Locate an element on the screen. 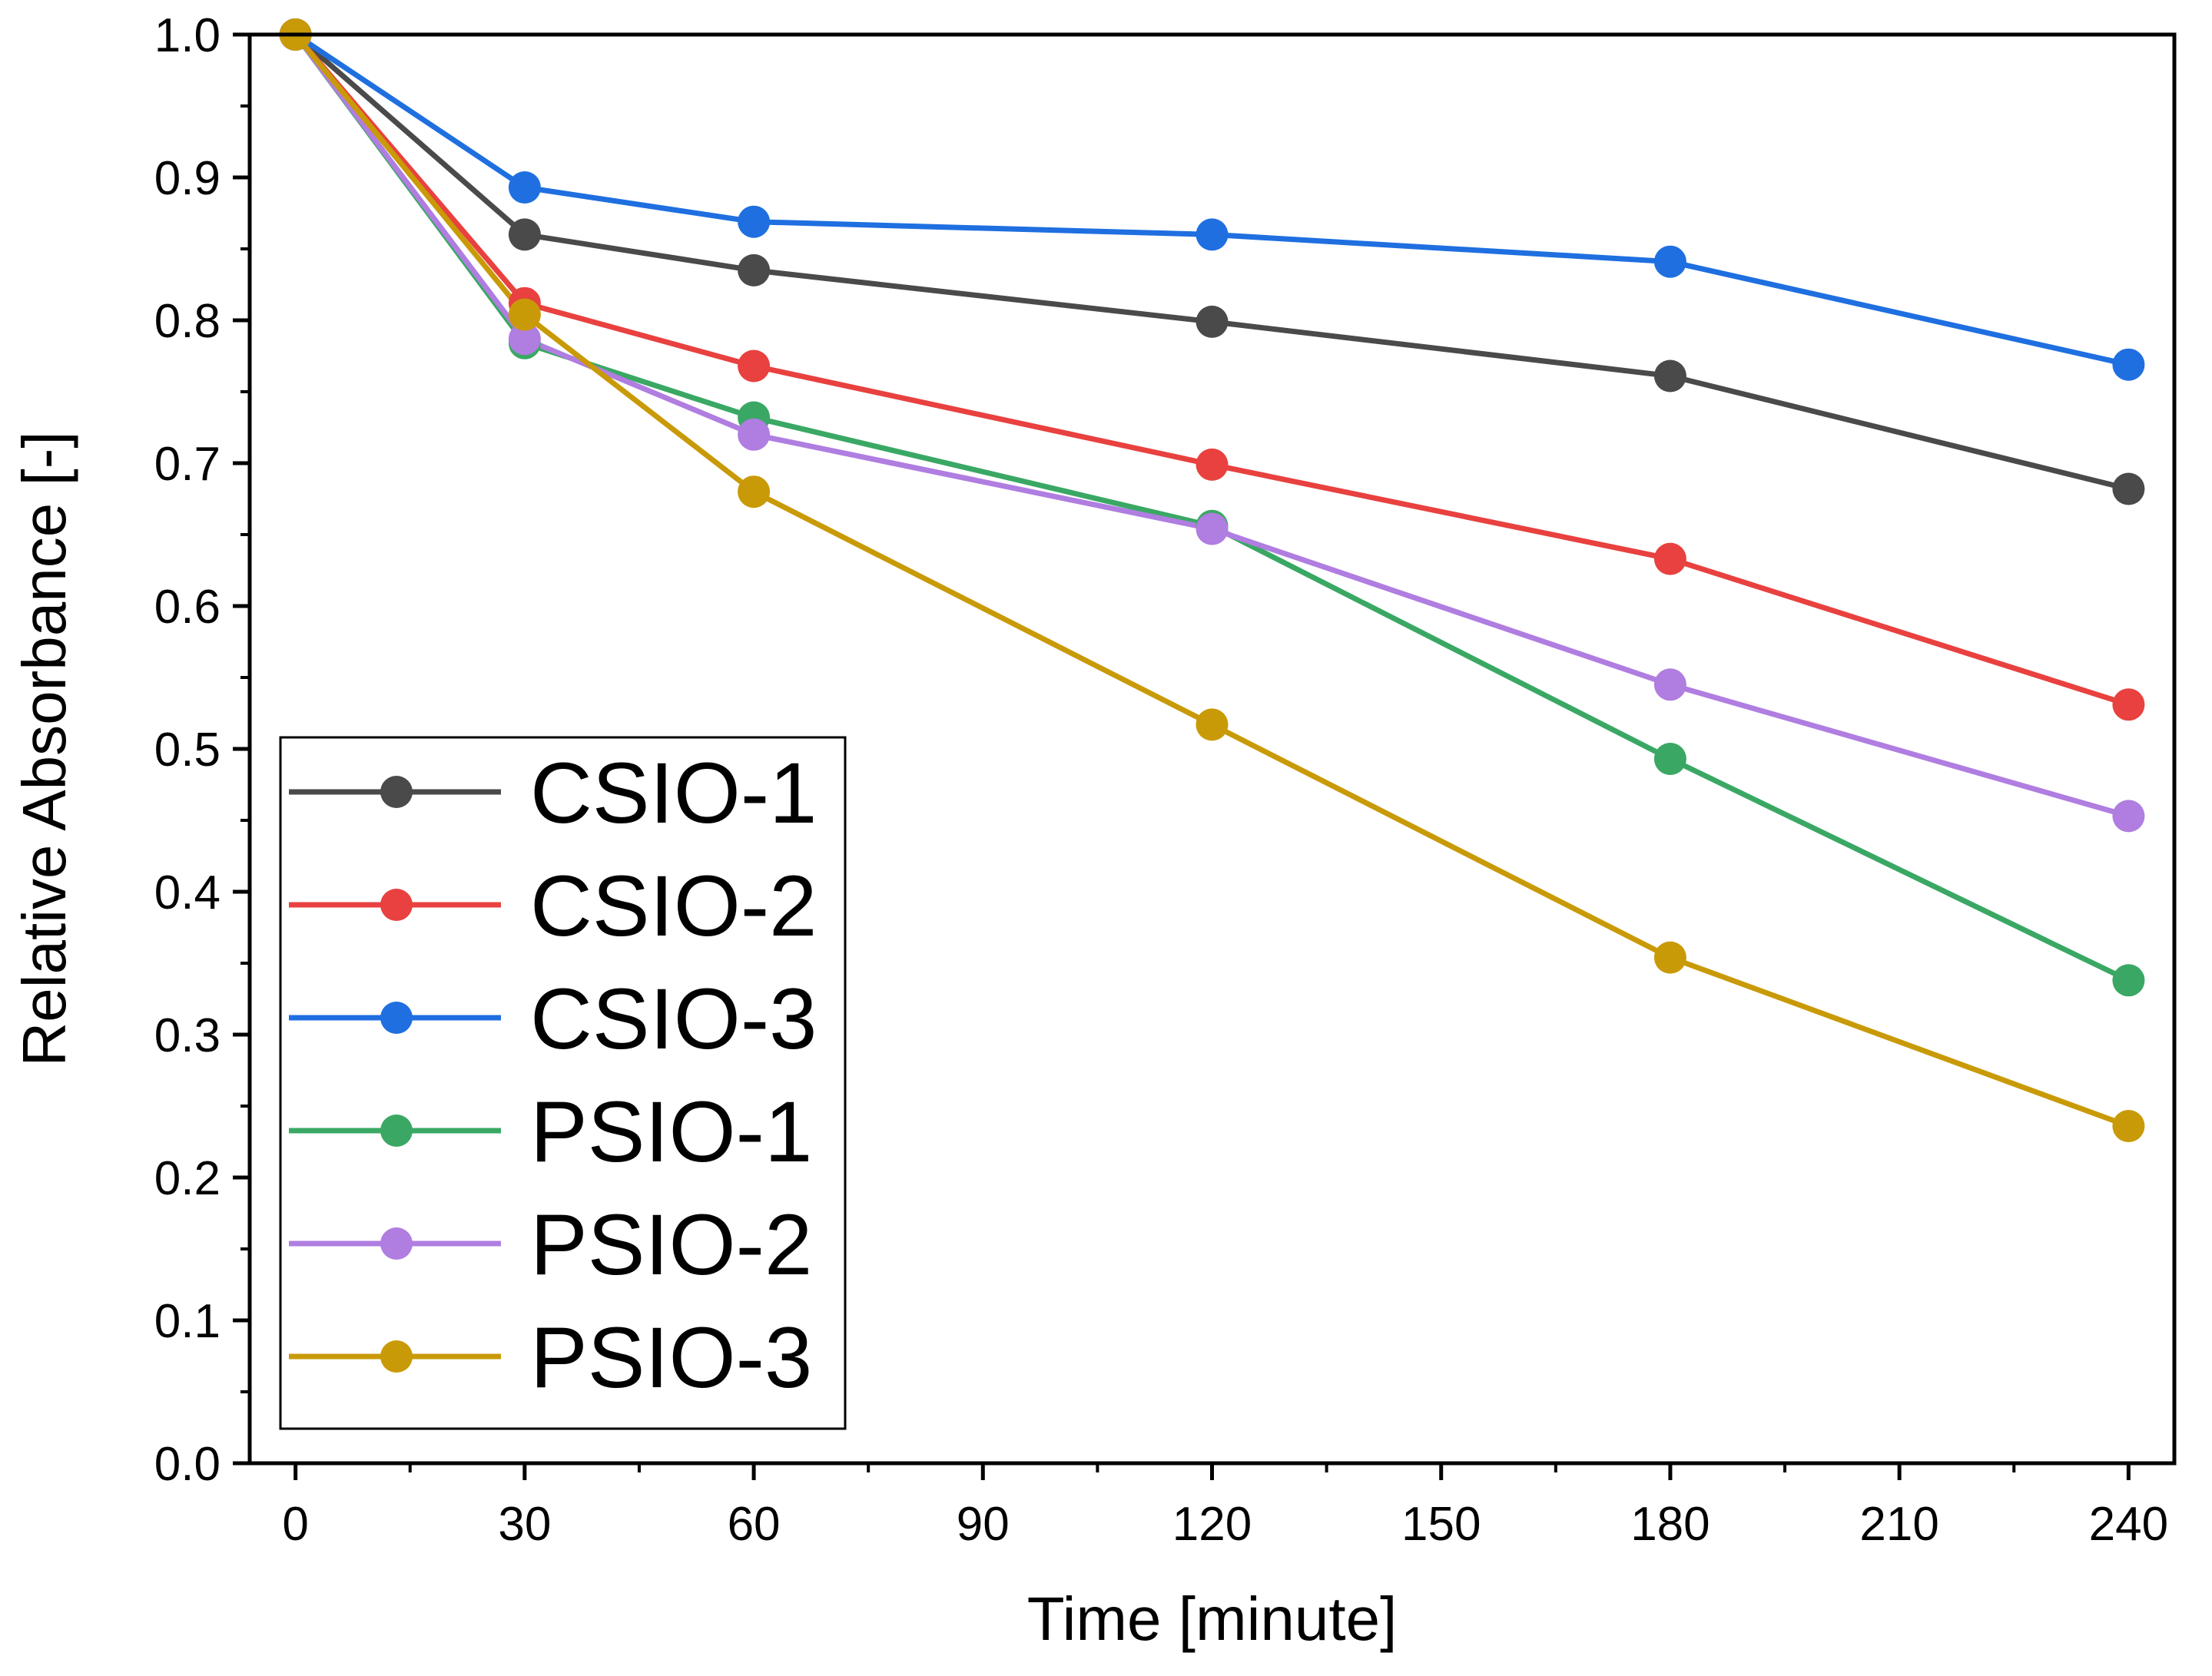  y-tick-label-2: 0.2 is located at coordinates (187, 1178).